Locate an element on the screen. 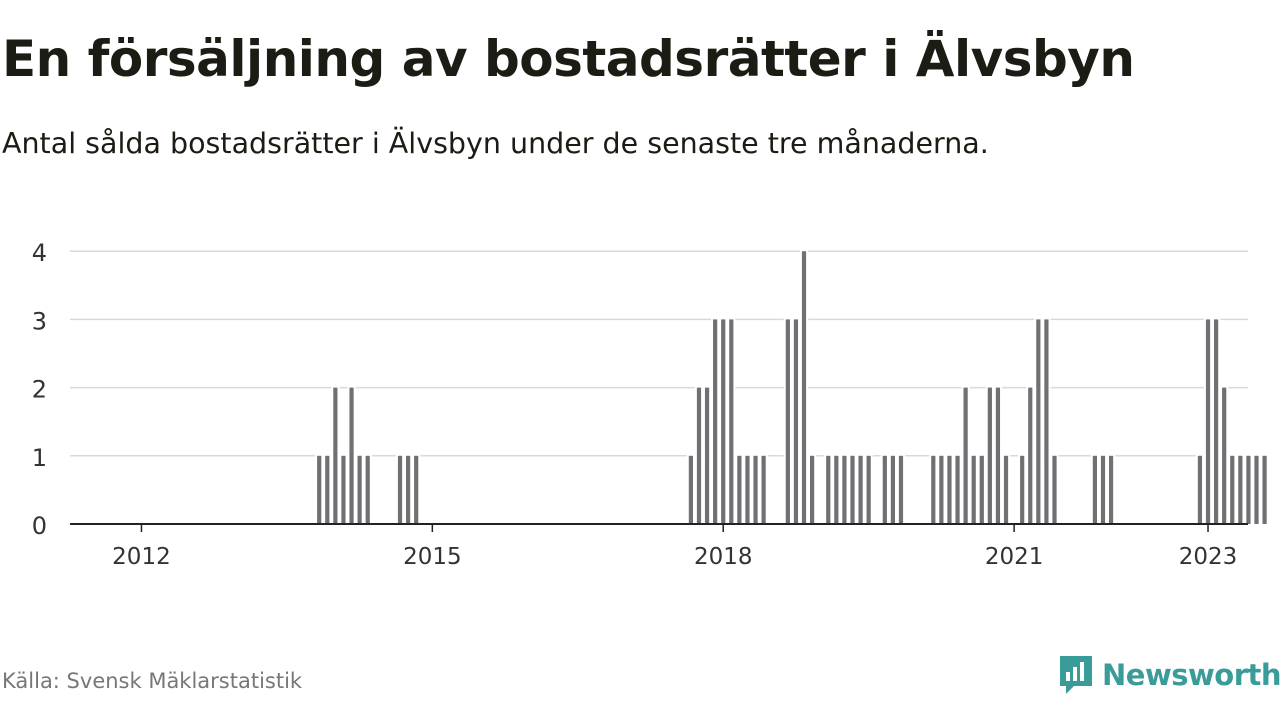 The image size is (1280, 720). source-note: Källa: Svensk Mäklarstatistik is located at coordinates (152, 681).